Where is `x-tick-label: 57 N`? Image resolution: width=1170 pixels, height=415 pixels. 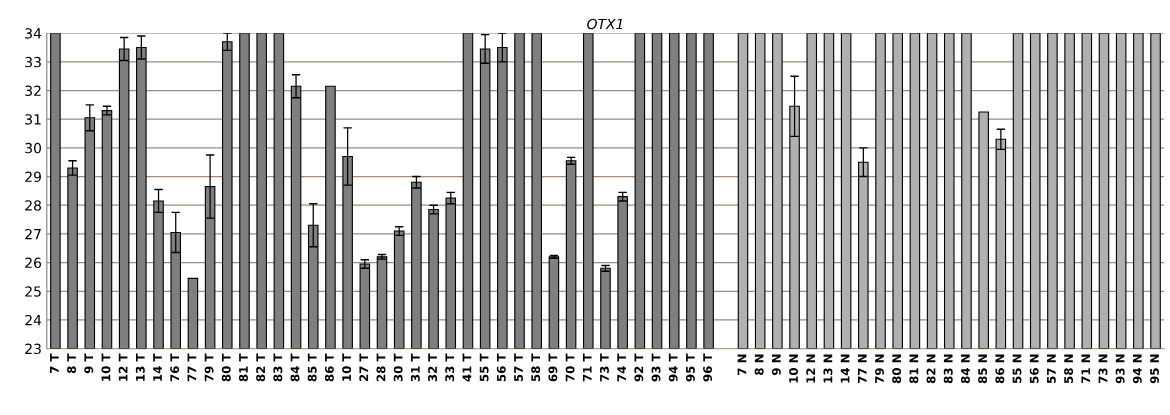 x-tick-label: 57 N is located at coordinates (1051, 368).